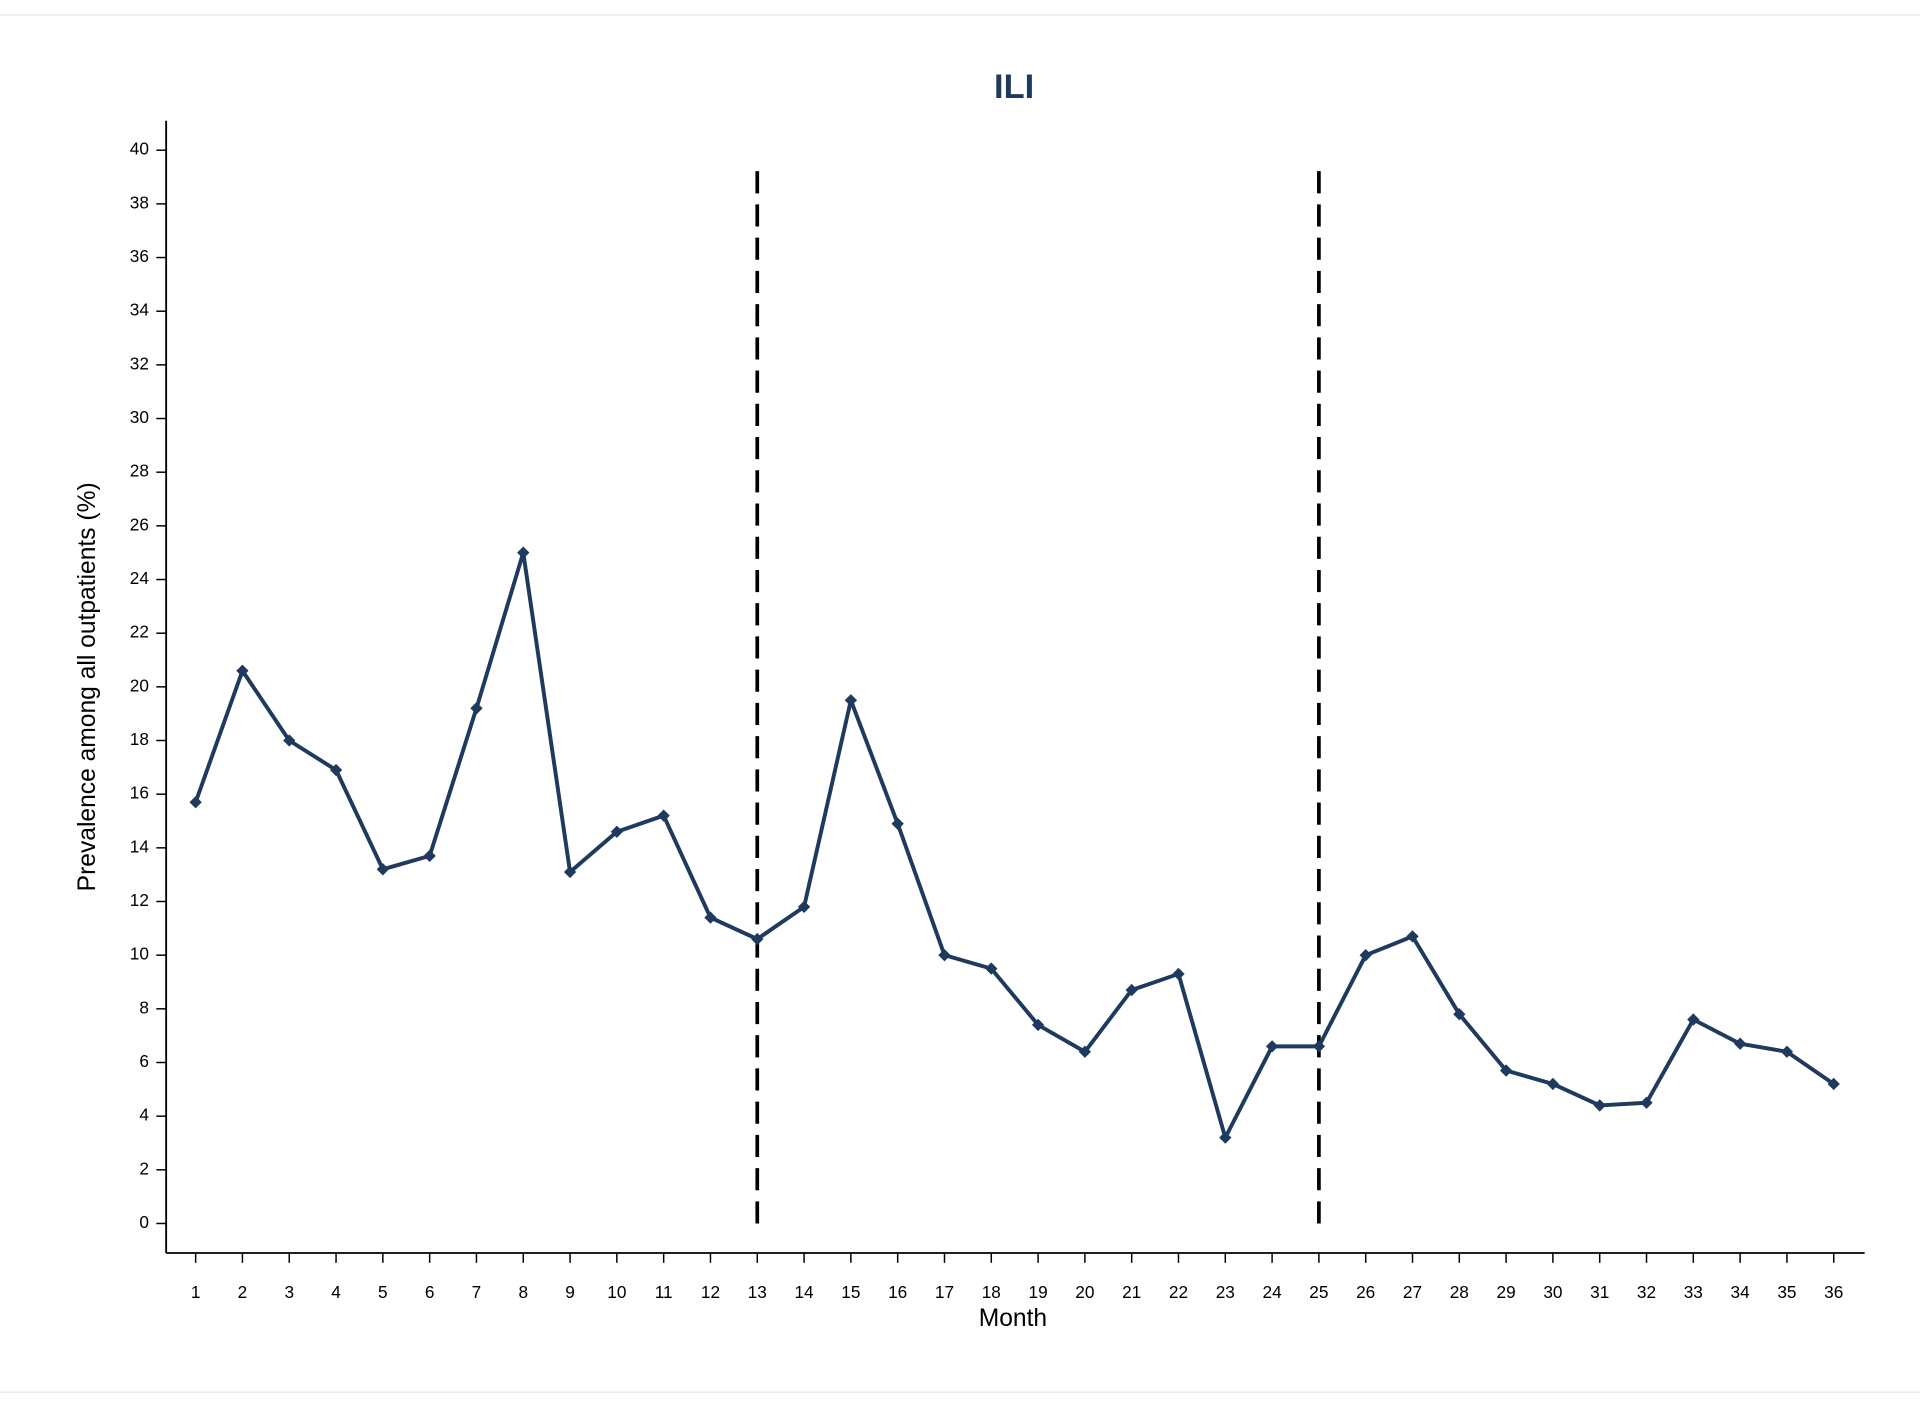  What do you see at coordinates (1741, 1292) in the screenshot?
I see `x-tick-label: 34` at bounding box center [1741, 1292].